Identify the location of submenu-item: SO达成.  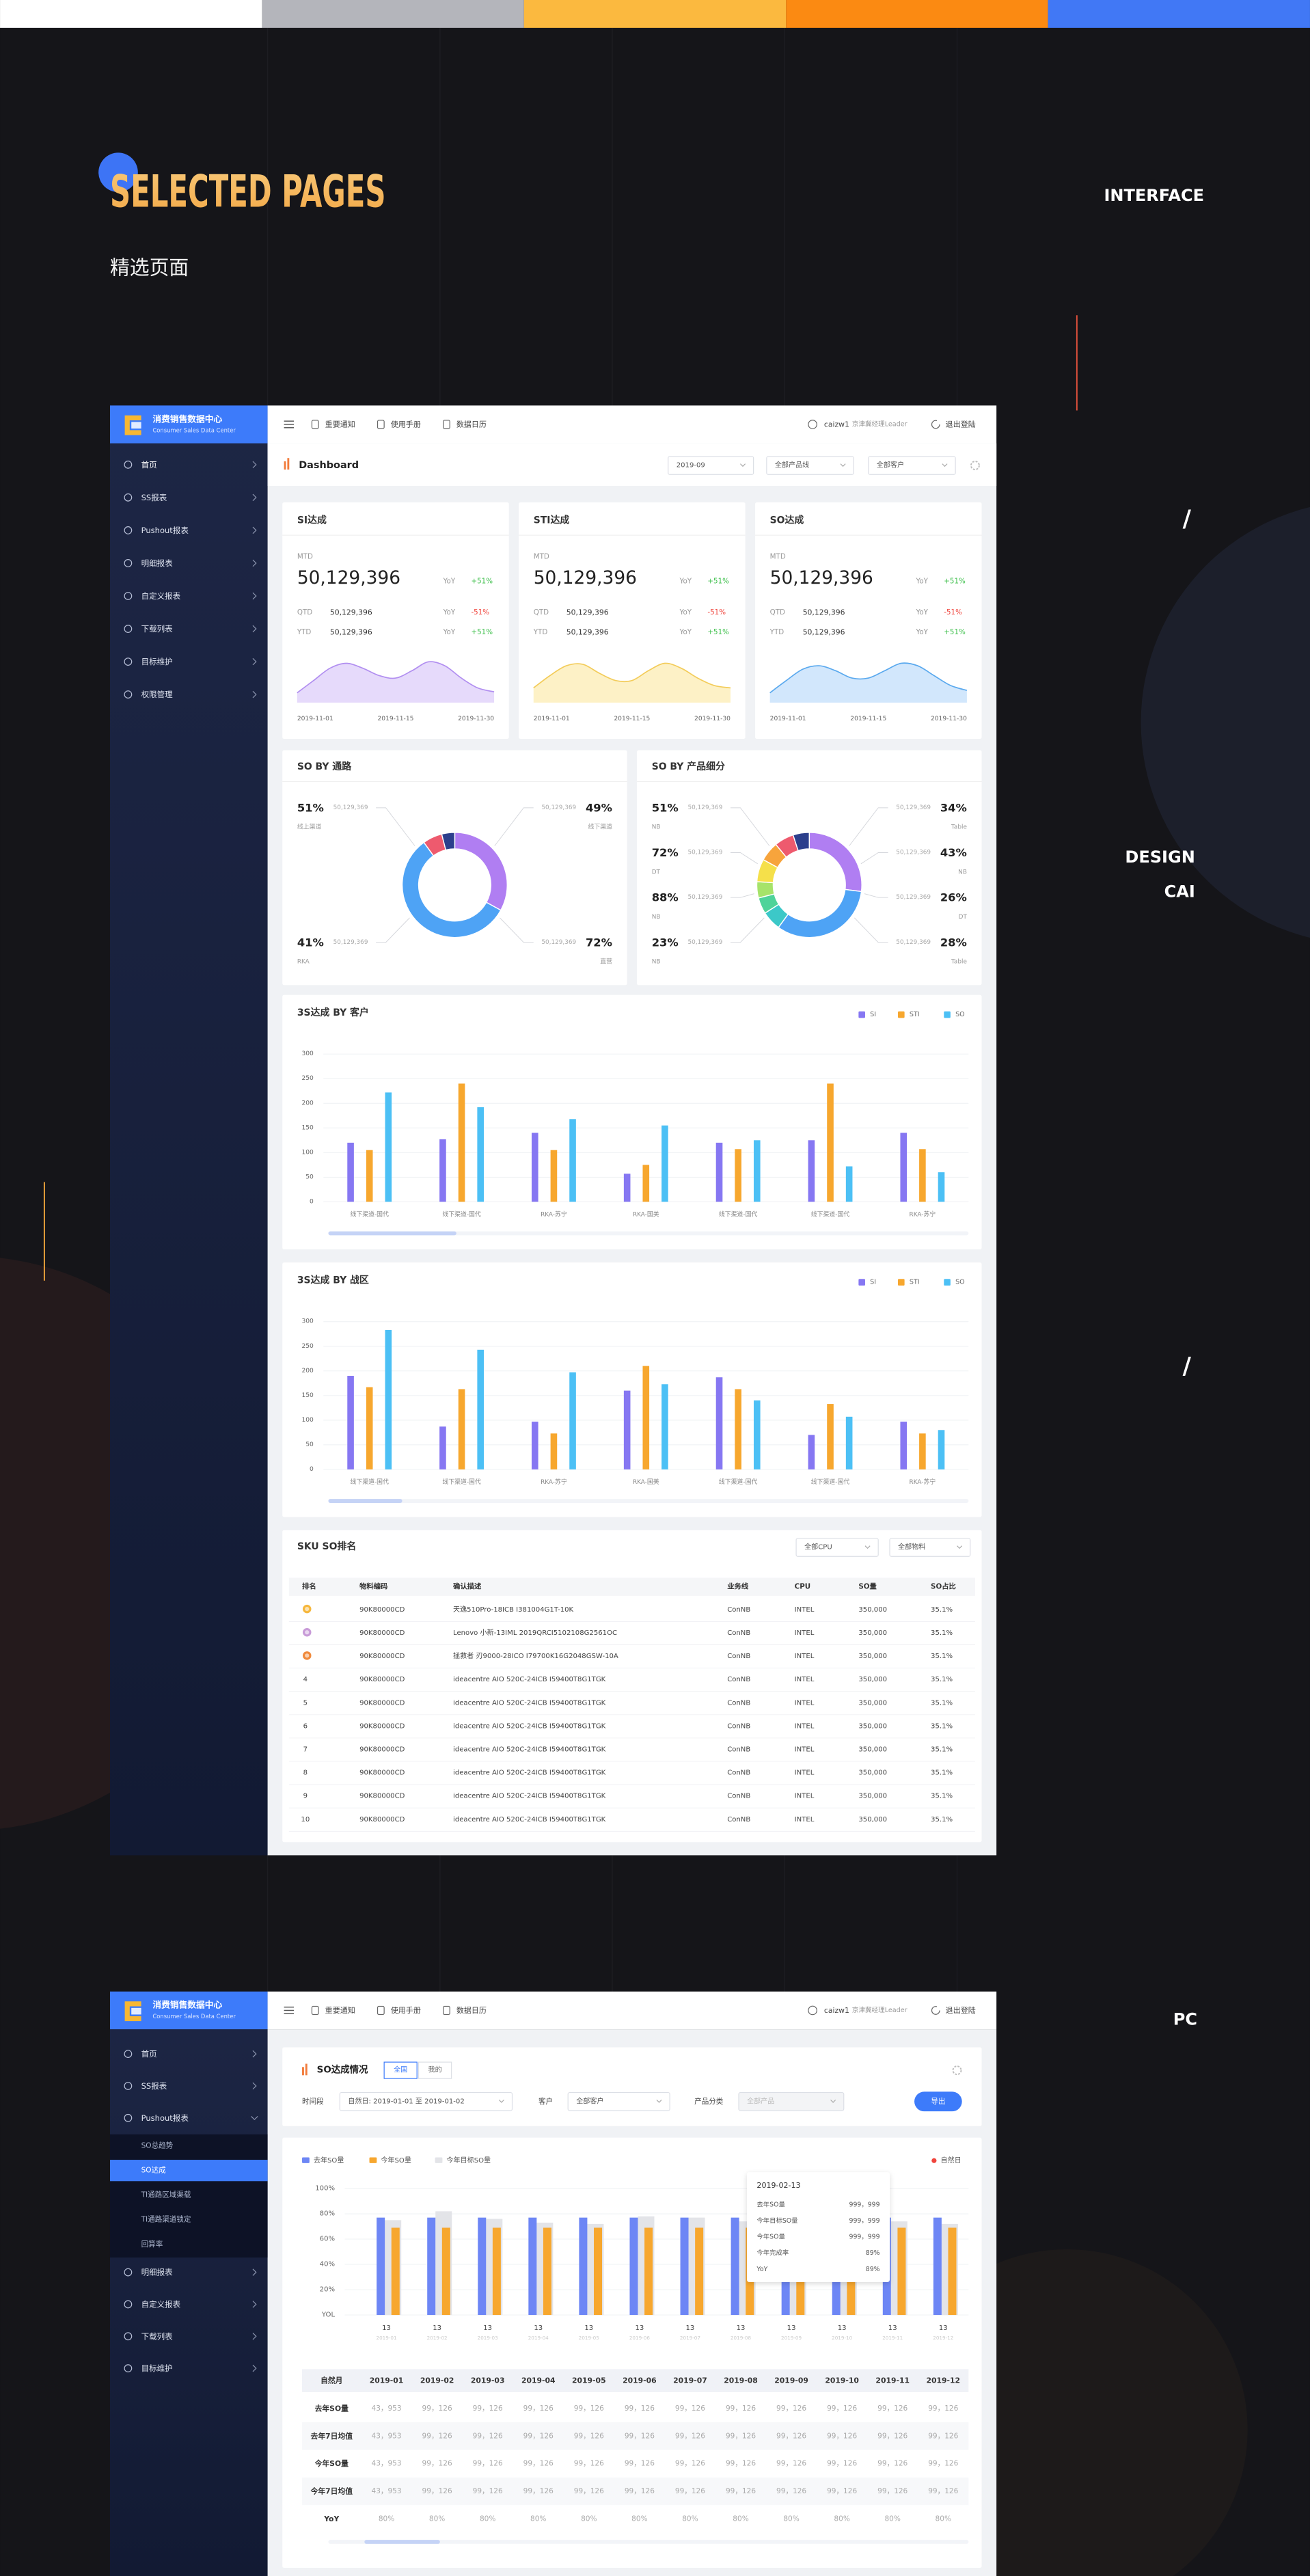
(154, 2171).